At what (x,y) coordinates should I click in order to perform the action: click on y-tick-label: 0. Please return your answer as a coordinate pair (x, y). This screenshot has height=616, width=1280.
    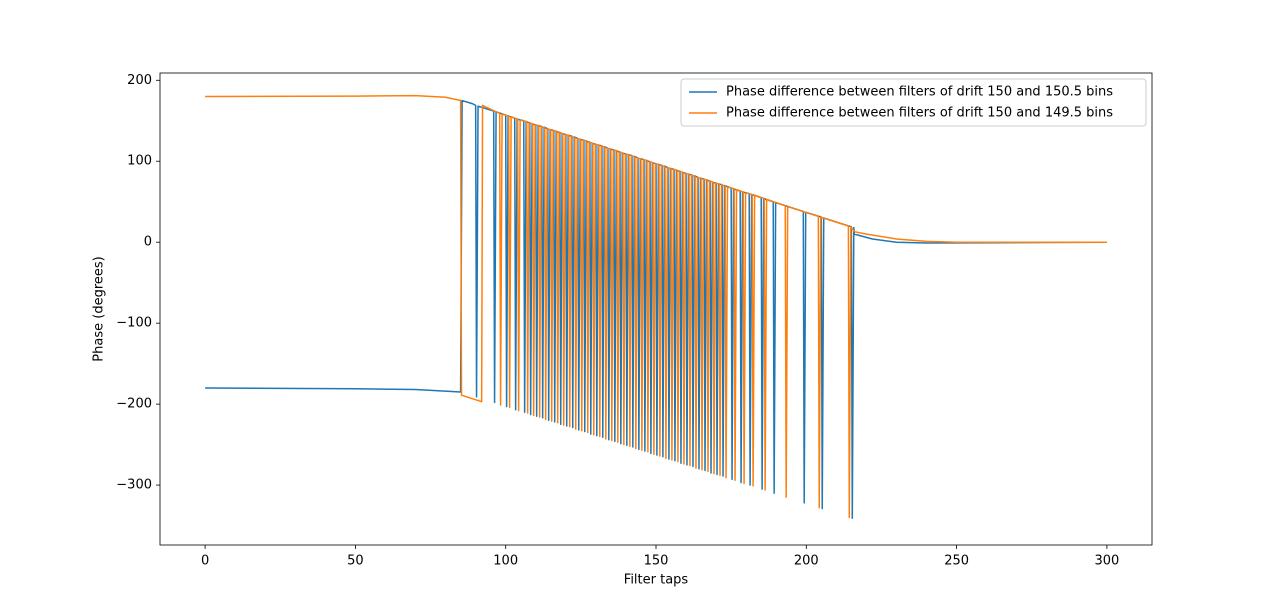
    Looking at the image, I should click on (148, 242).